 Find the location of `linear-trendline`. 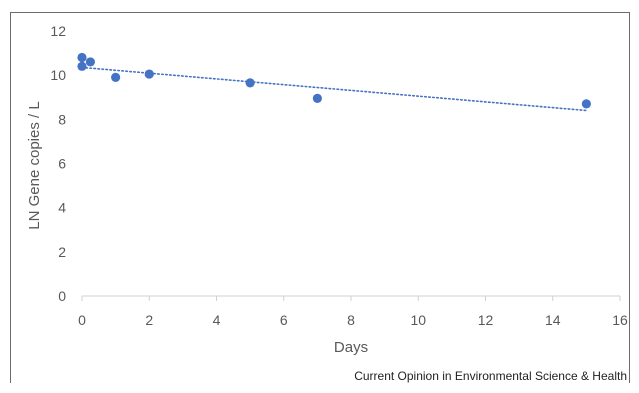

linear-trendline is located at coordinates (334, 89).